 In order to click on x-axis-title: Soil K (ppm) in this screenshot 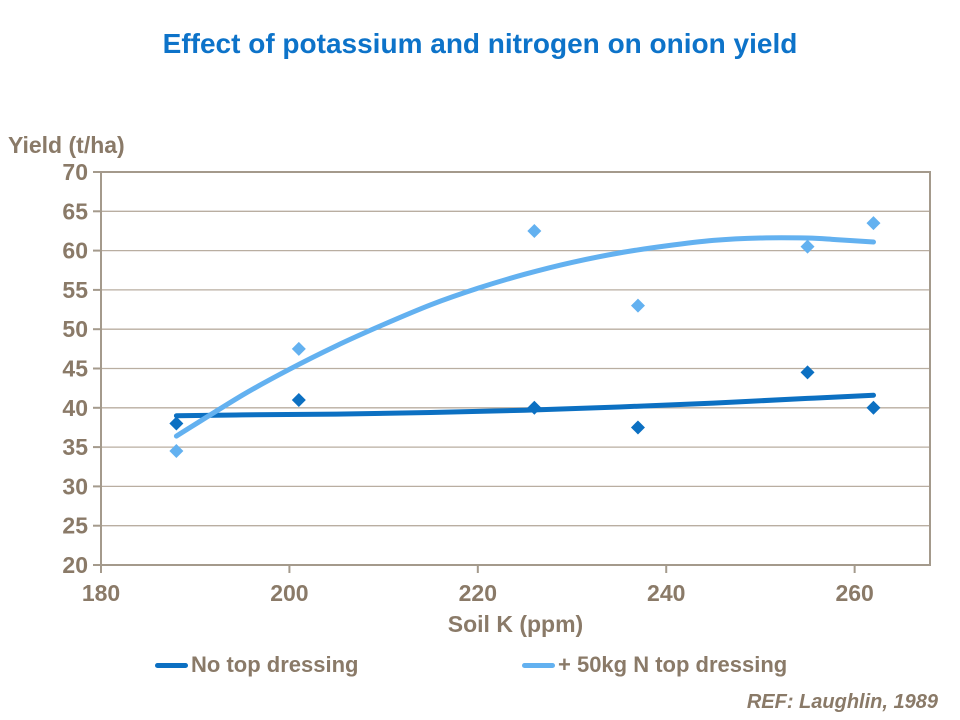, I will do `click(515, 624)`.